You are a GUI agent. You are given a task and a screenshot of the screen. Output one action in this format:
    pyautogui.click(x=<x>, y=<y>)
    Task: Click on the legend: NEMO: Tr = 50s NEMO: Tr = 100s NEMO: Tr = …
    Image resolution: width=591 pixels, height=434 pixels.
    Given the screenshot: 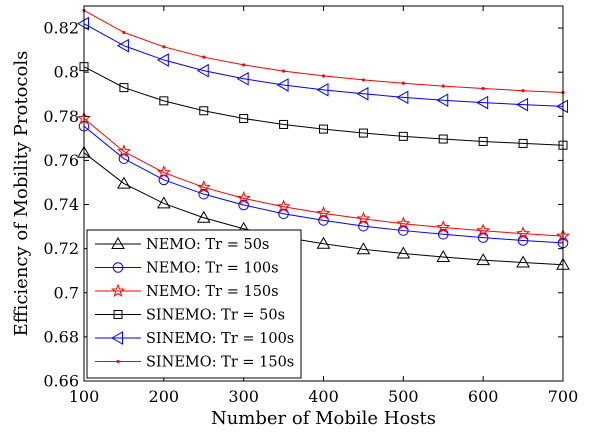 What is the action you would take?
    pyautogui.click(x=194, y=304)
    